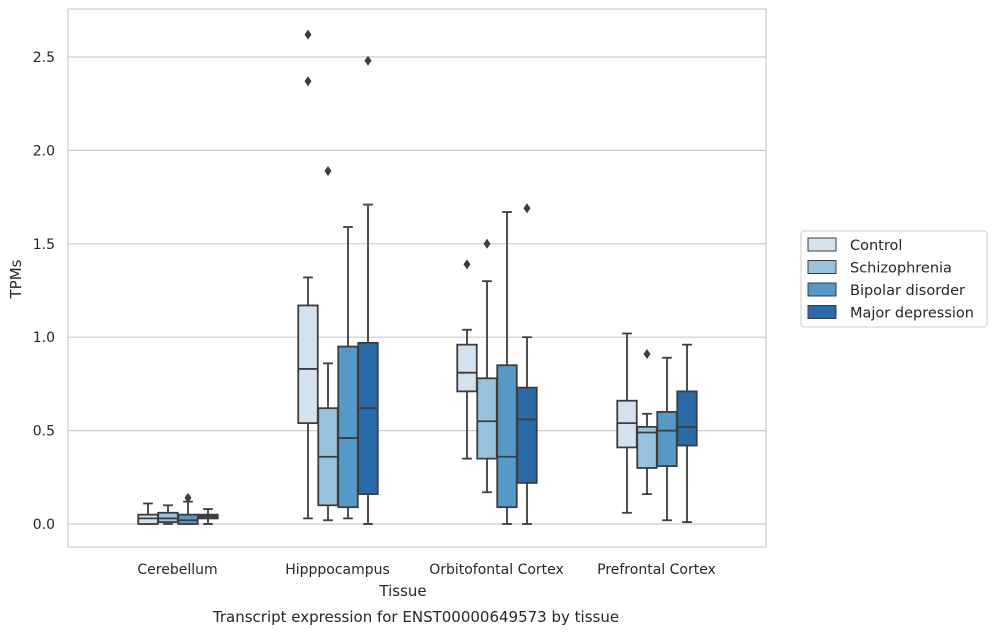 The image size is (997, 634). Describe the element at coordinates (44, 245) in the screenshot. I see `y-tick-label: 1.5` at that location.